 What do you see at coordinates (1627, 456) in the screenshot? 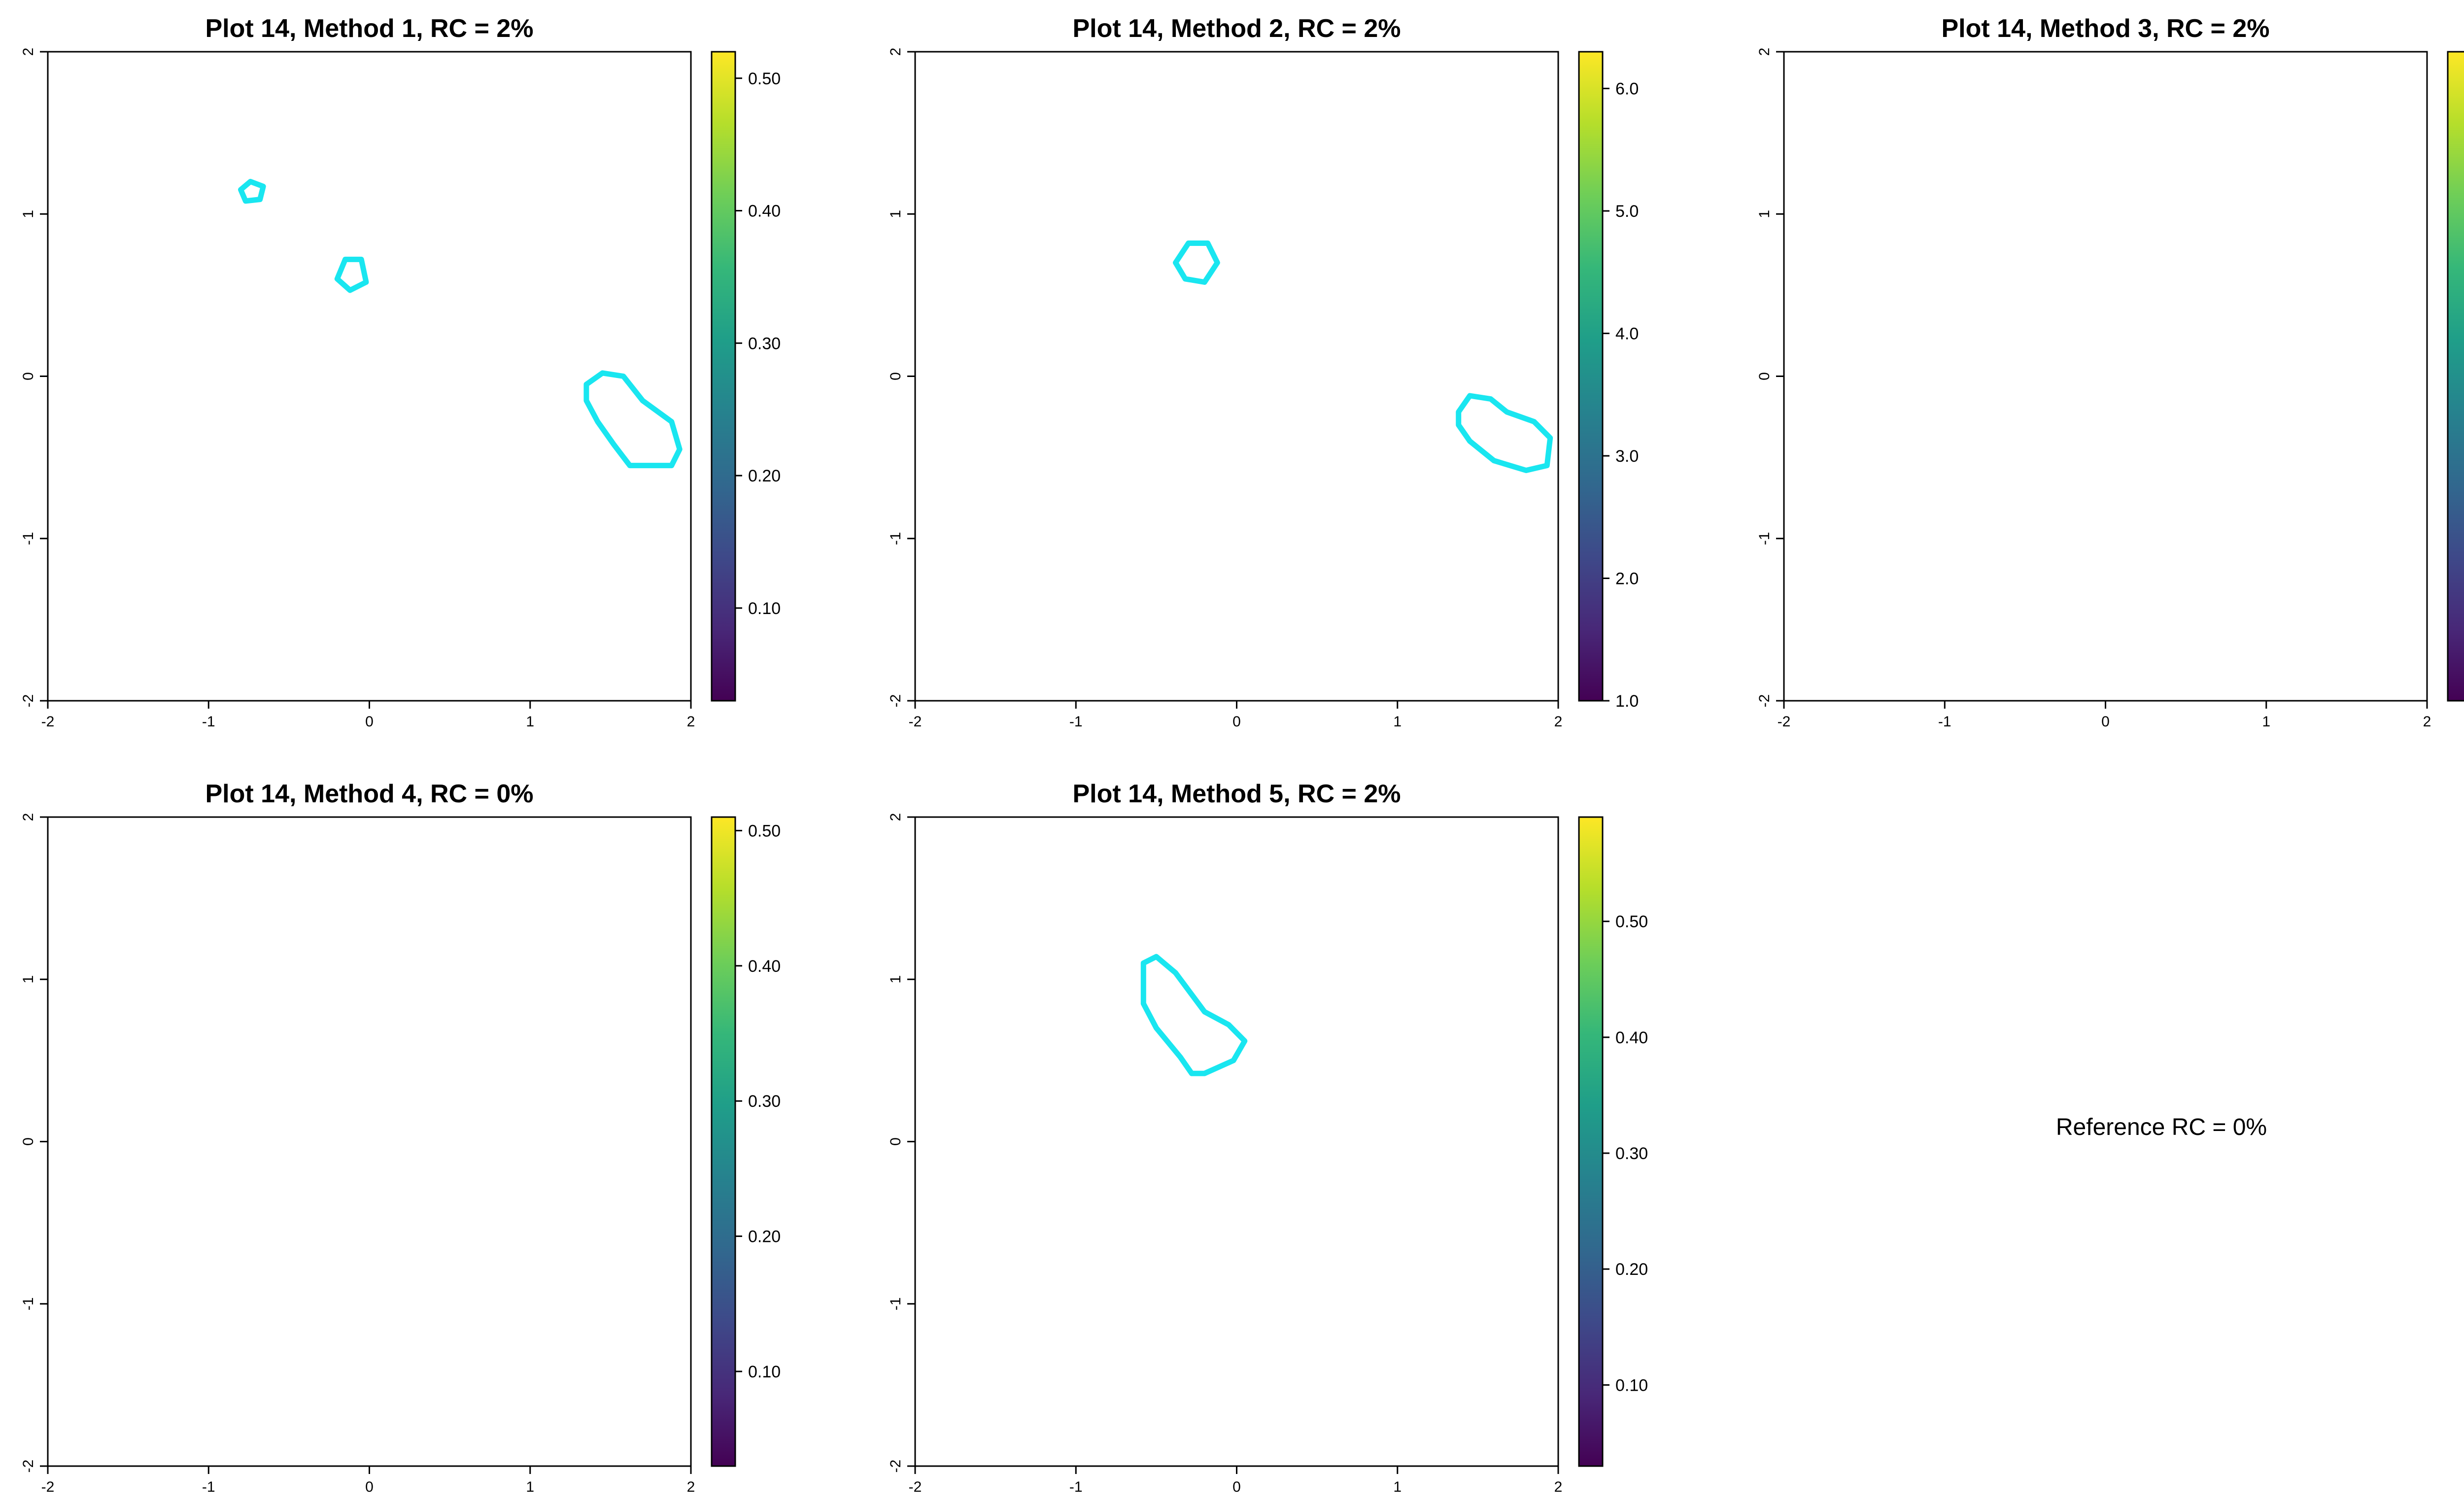
I see `colorbar-tick-label: 3.0` at bounding box center [1627, 456].